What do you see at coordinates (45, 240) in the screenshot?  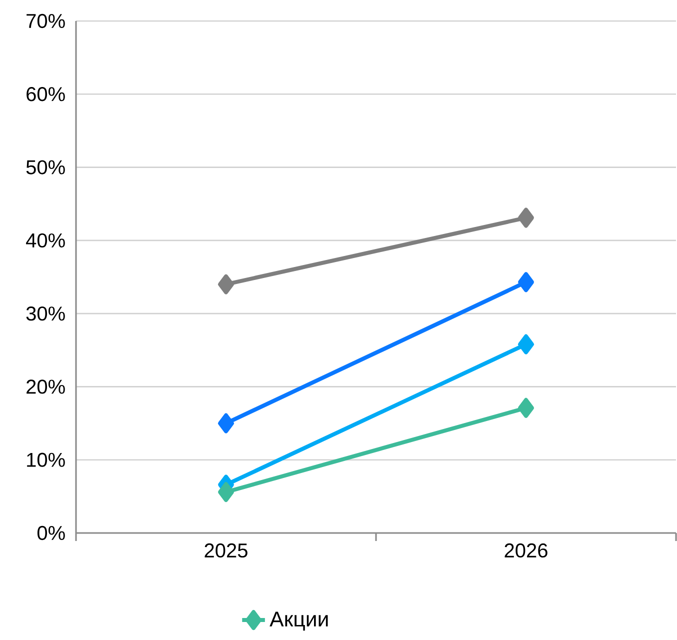 I see `y-tick-label: 40%` at bounding box center [45, 240].